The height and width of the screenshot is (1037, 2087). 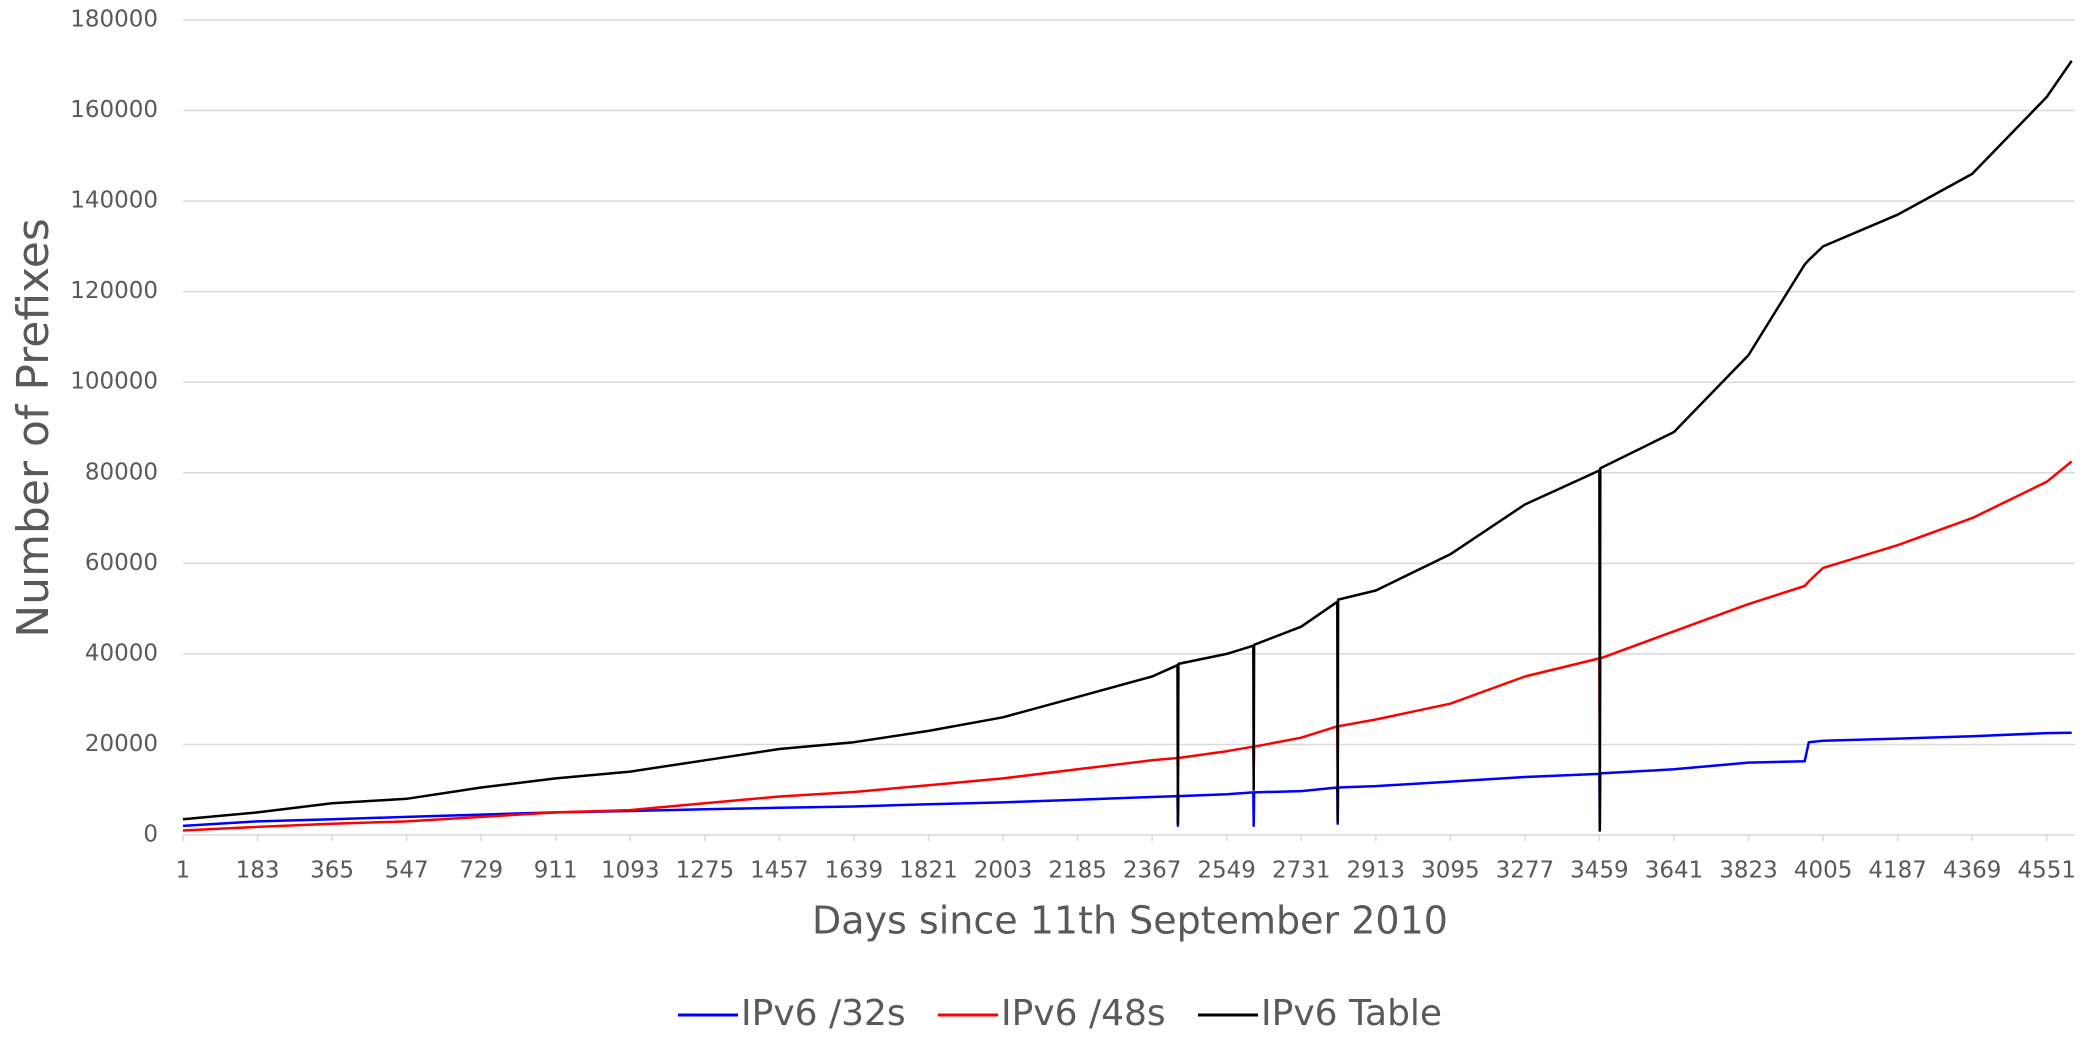 I want to click on y-tick-label: 180000, so click(x=114, y=20).